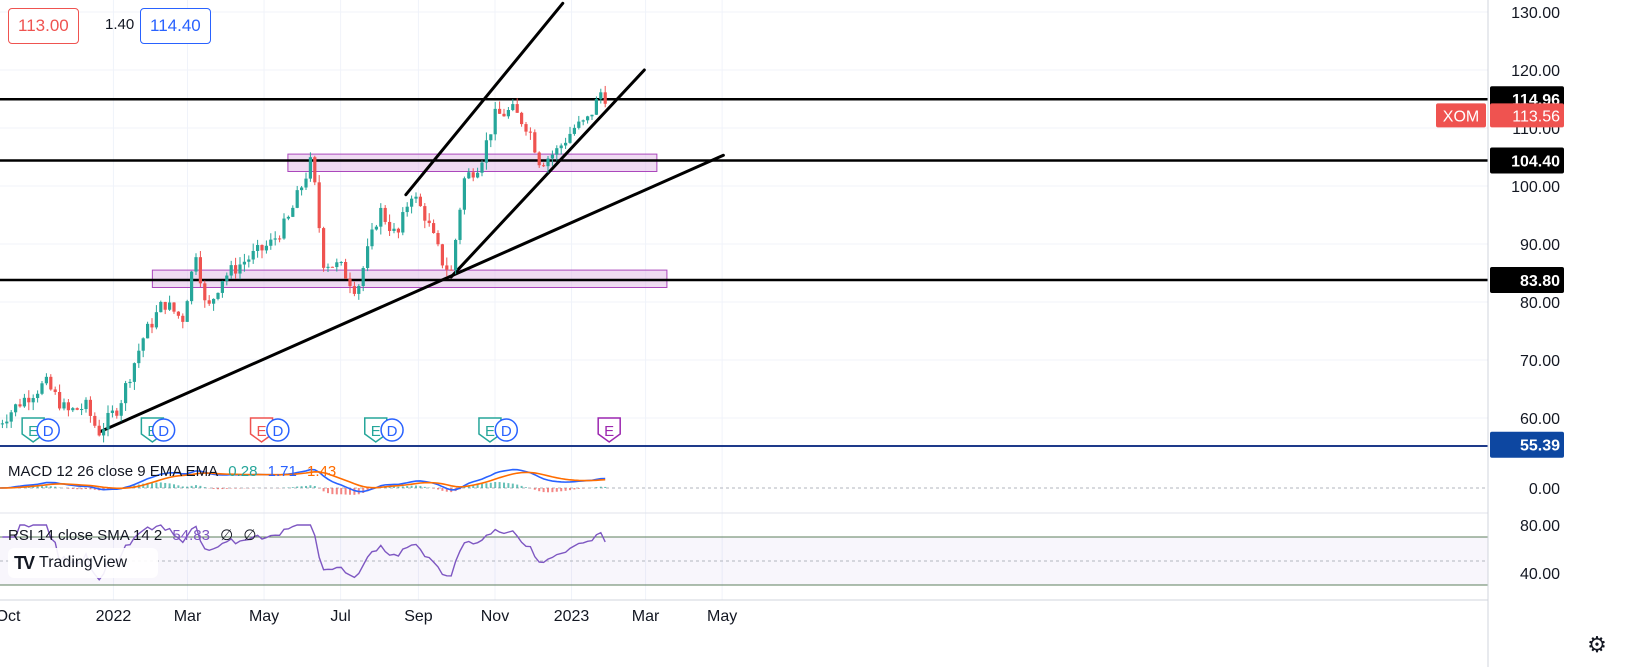  What do you see at coordinates (43, 26) in the screenshot?
I see `bid-price-box: 113.00` at bounding box center [43, 26].